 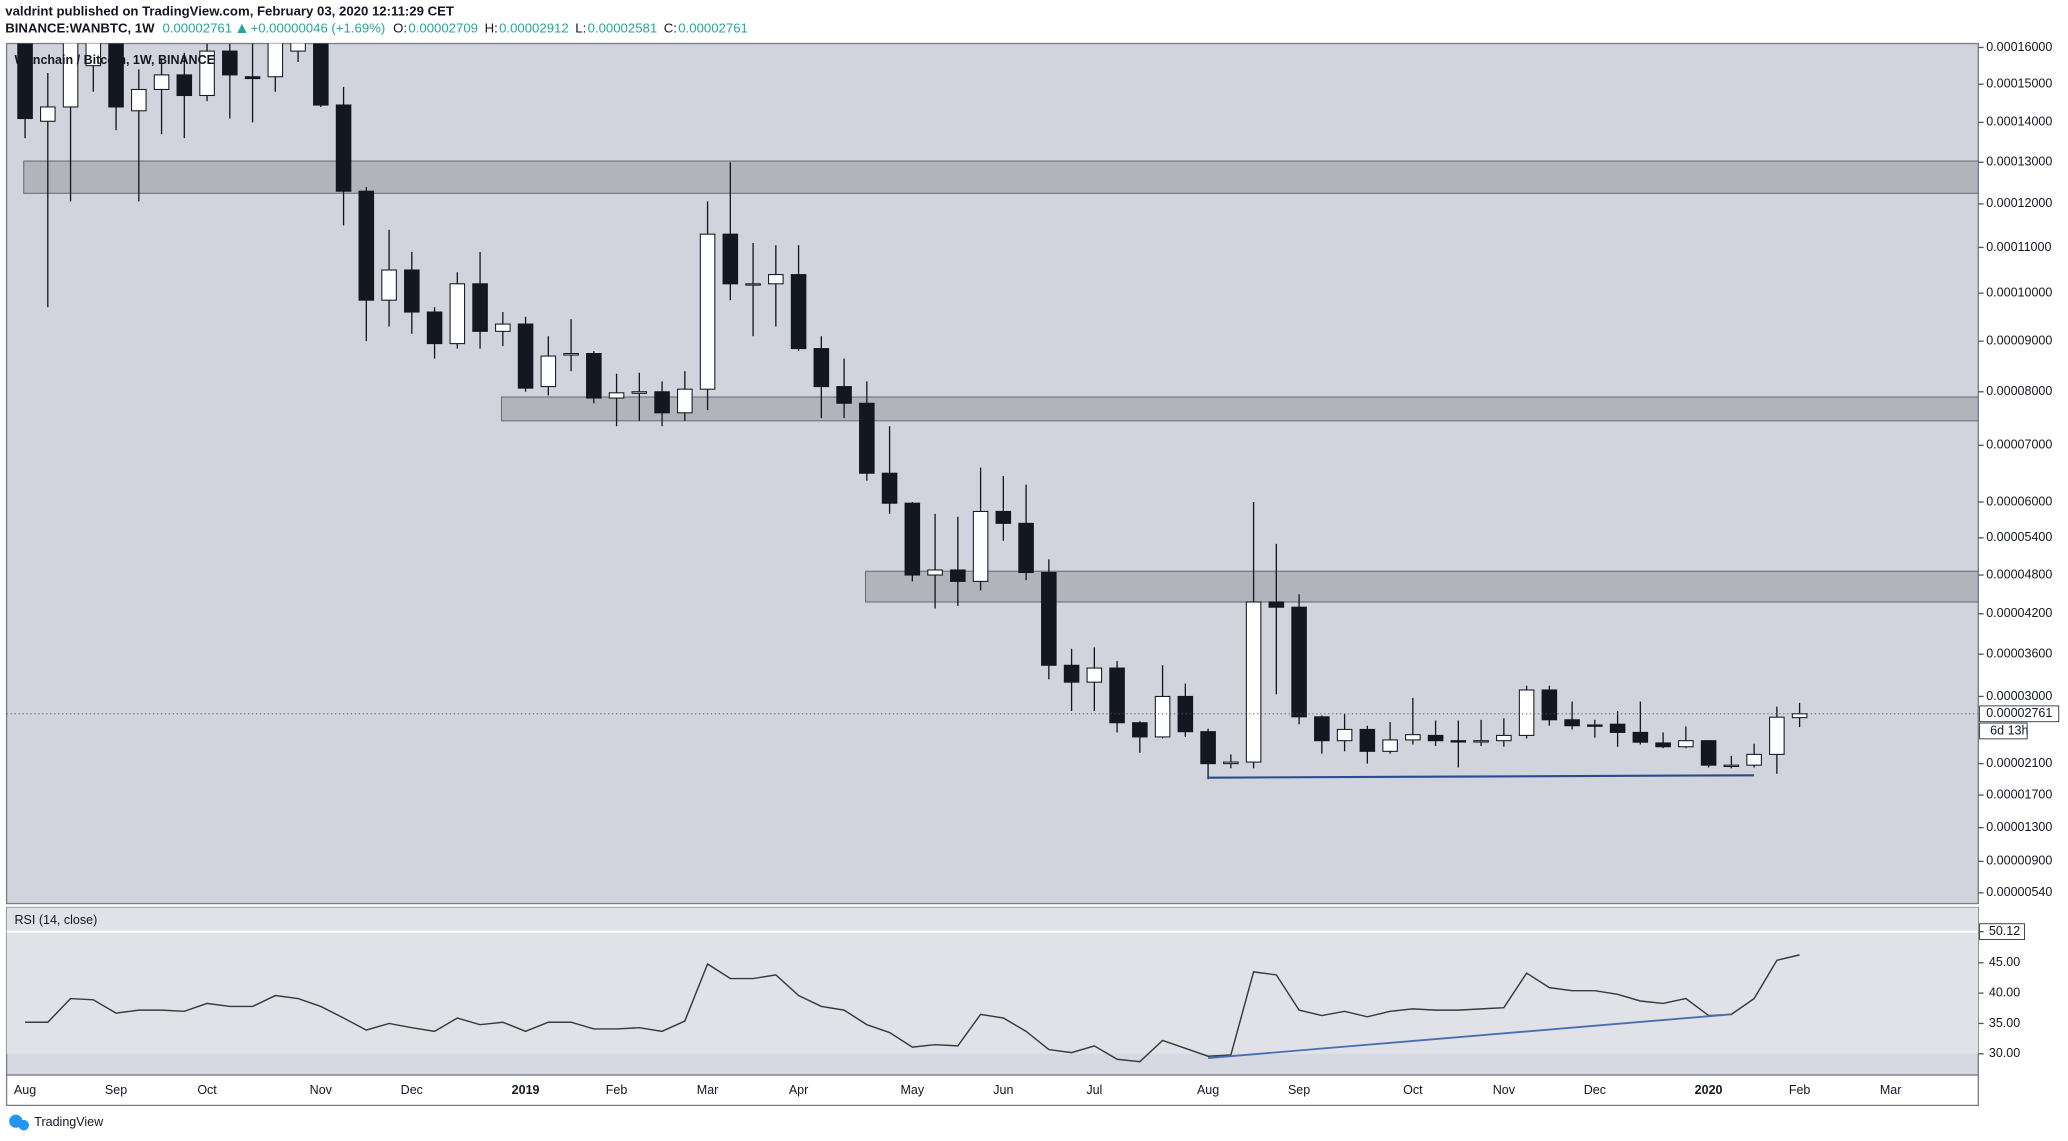 I want to click on y-tick-label: 0.00000900, so click(x=2019, y=861).